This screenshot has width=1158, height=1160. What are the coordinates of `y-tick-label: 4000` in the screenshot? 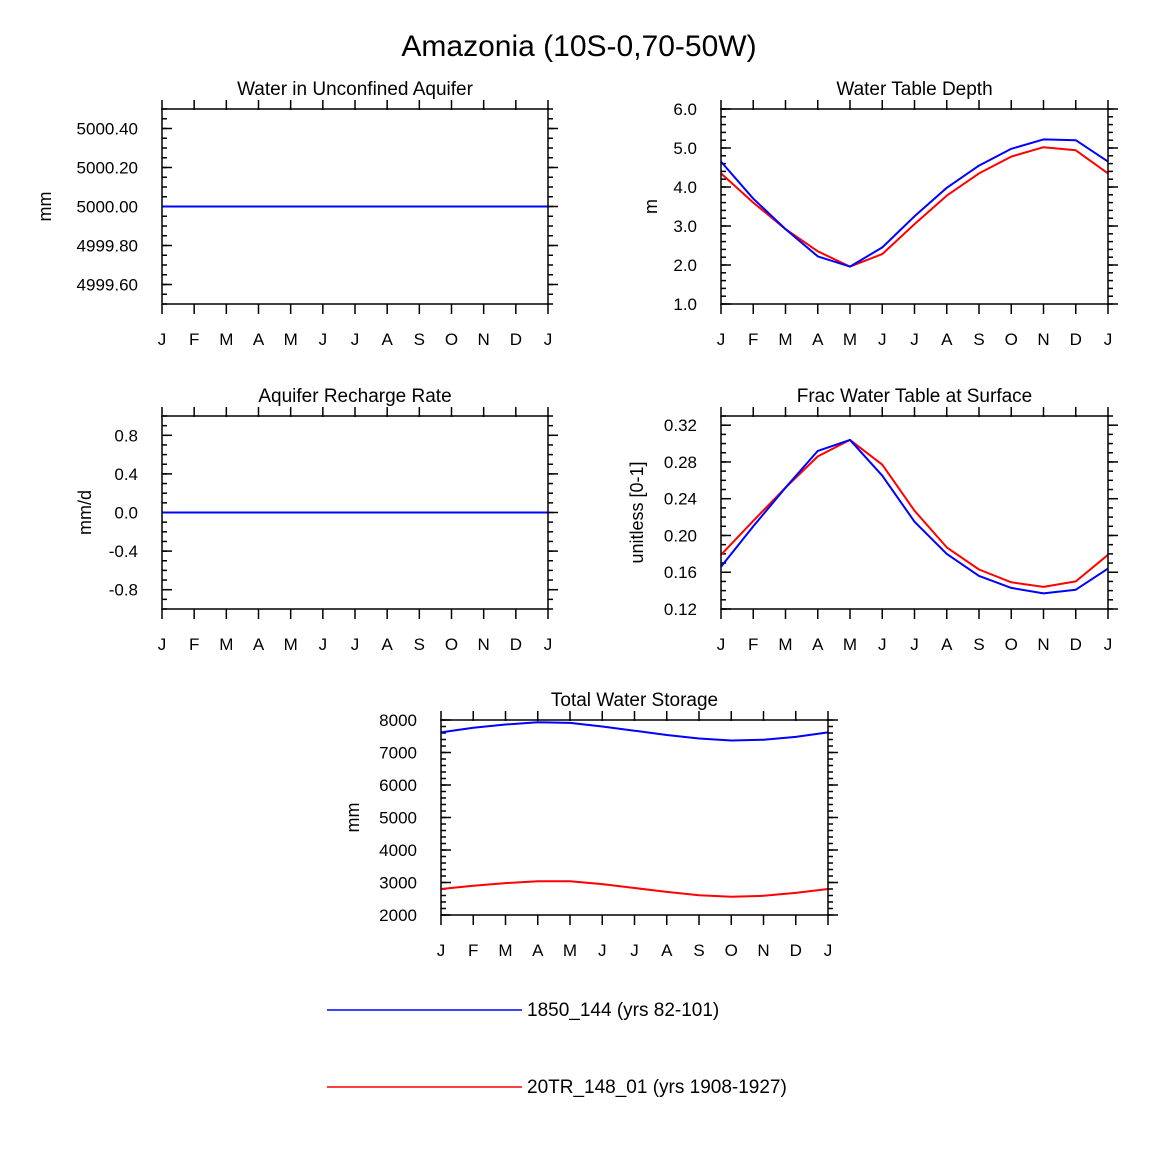 It's located at (398, 850).